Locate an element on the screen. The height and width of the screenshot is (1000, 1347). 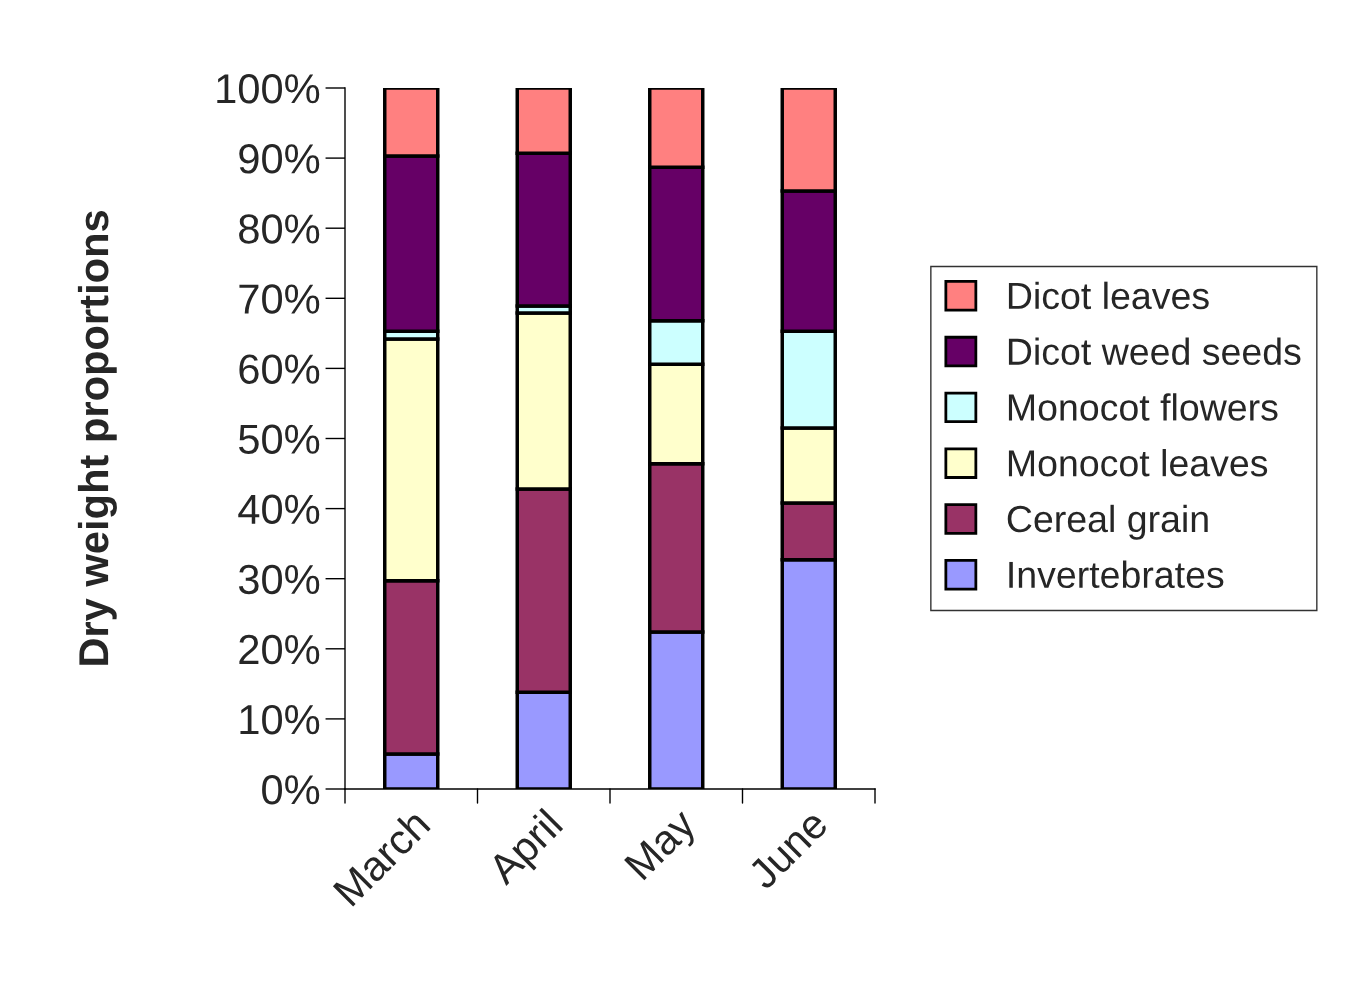
legend-label: Cereal grain is located at coordinates (1107, 522).